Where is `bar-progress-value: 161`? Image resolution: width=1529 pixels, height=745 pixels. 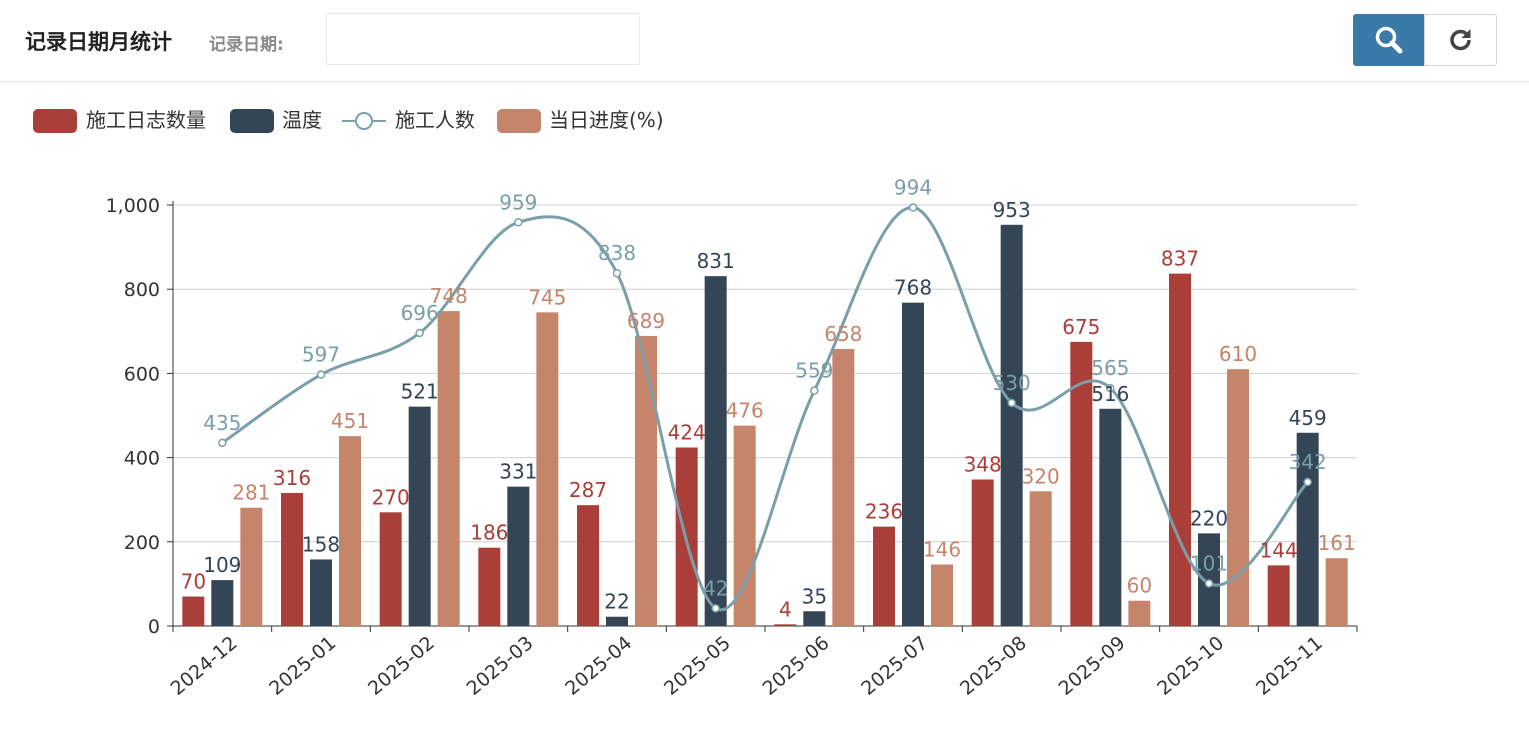 bar-progress-value: 161 is located at coordinates (1337, 543).